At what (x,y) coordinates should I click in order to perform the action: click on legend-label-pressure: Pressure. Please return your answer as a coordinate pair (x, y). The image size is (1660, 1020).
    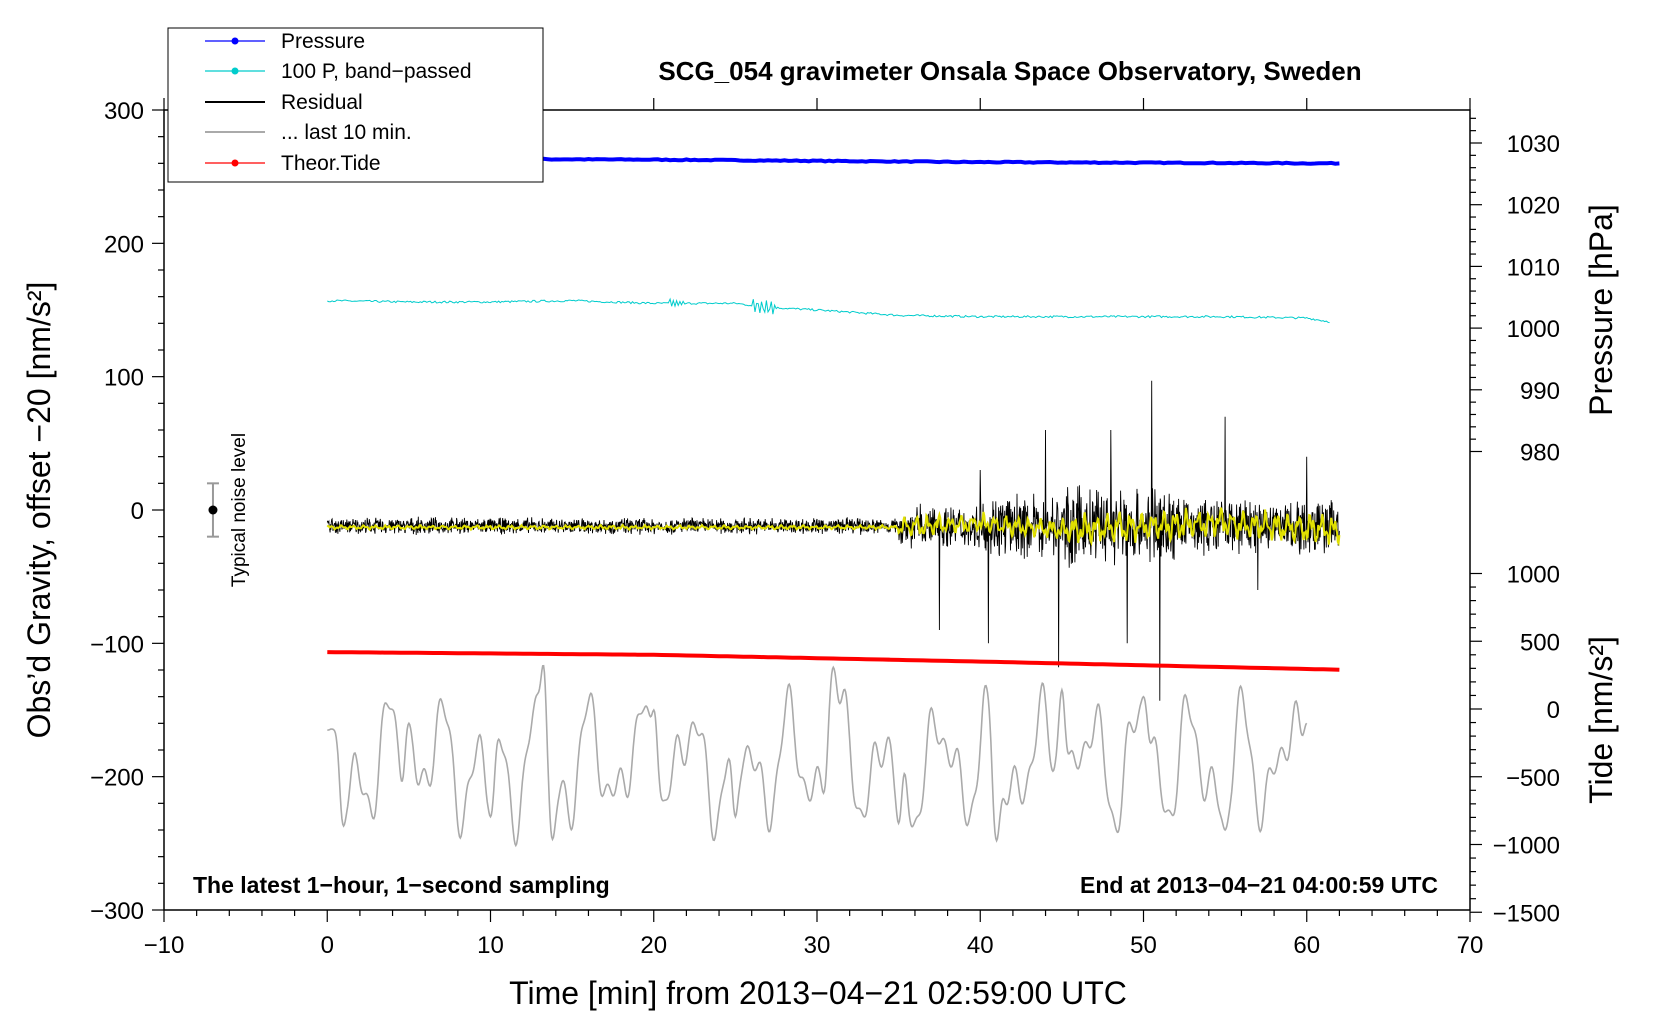
    Looking at the image, I should click on (323, 41).